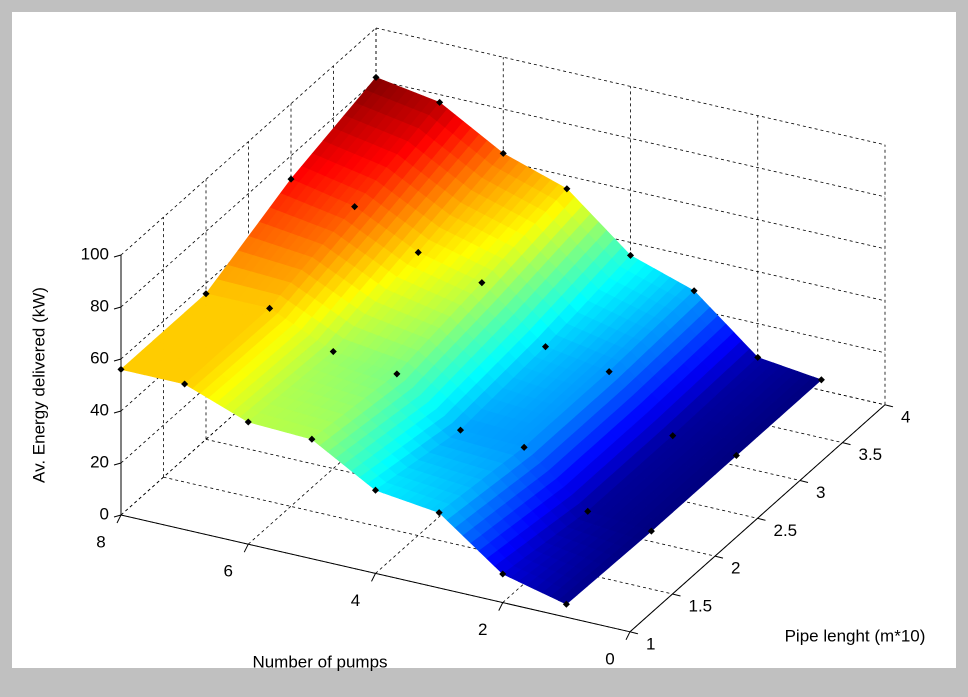 This screenshot has height=697, width=968. What do you see at coordinates (871, 454) in the screenshot?
I see `y-tick-label: 3.5` at bounding box center [871, 454].